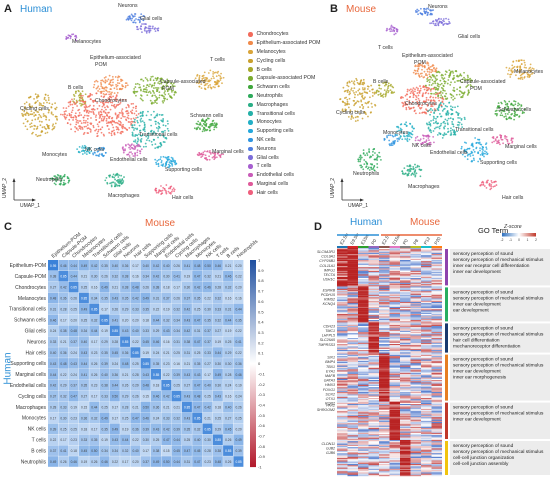  I want to click on panel-a-letter: A, so click(8, 9).